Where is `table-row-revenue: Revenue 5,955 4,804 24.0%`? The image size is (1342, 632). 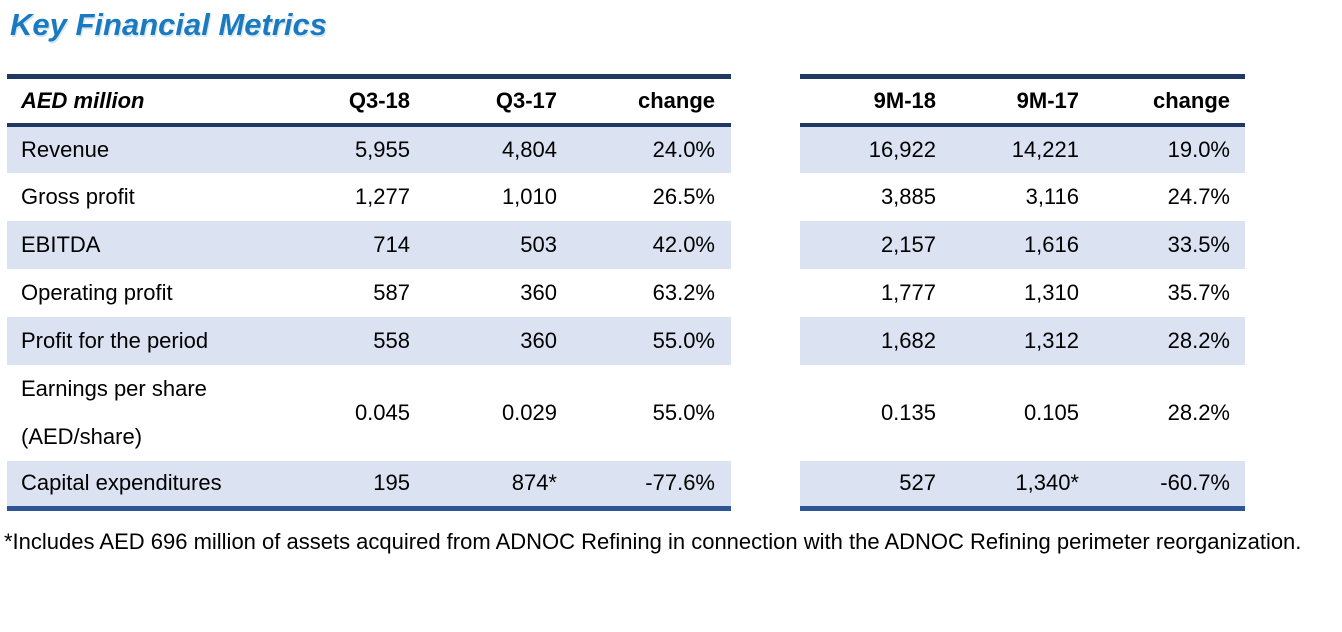
table-row-revenue: Revenue 5,955 4,804 24.0% is located at coordinates (369, 148).